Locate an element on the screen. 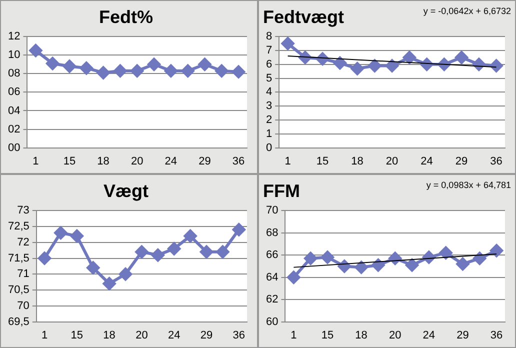  y-tick-label: 60 is located at coordinates (272, 322).